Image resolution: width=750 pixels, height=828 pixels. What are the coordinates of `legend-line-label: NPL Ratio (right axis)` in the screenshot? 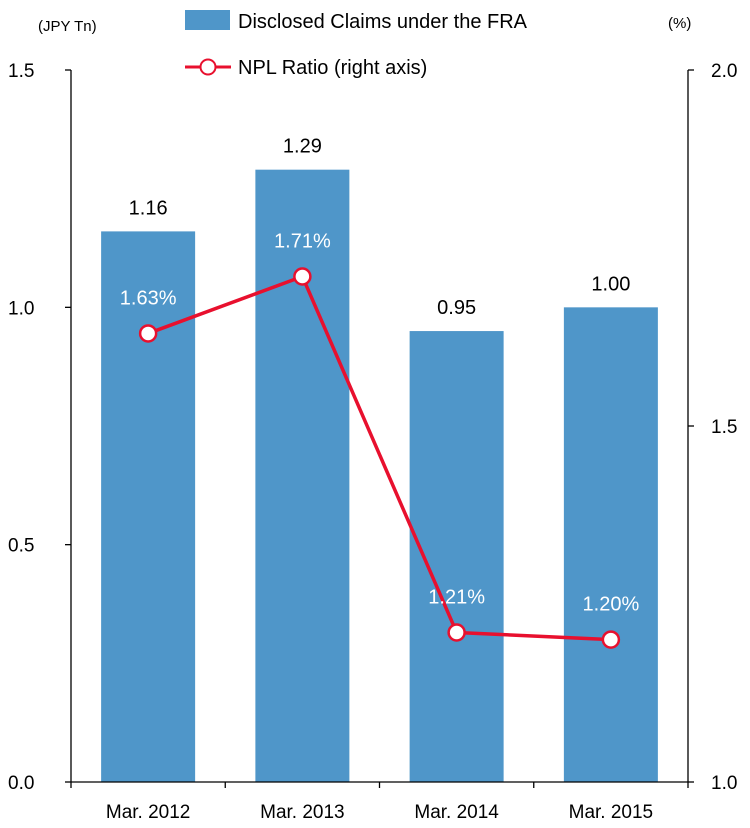 It's located at (332, 68).